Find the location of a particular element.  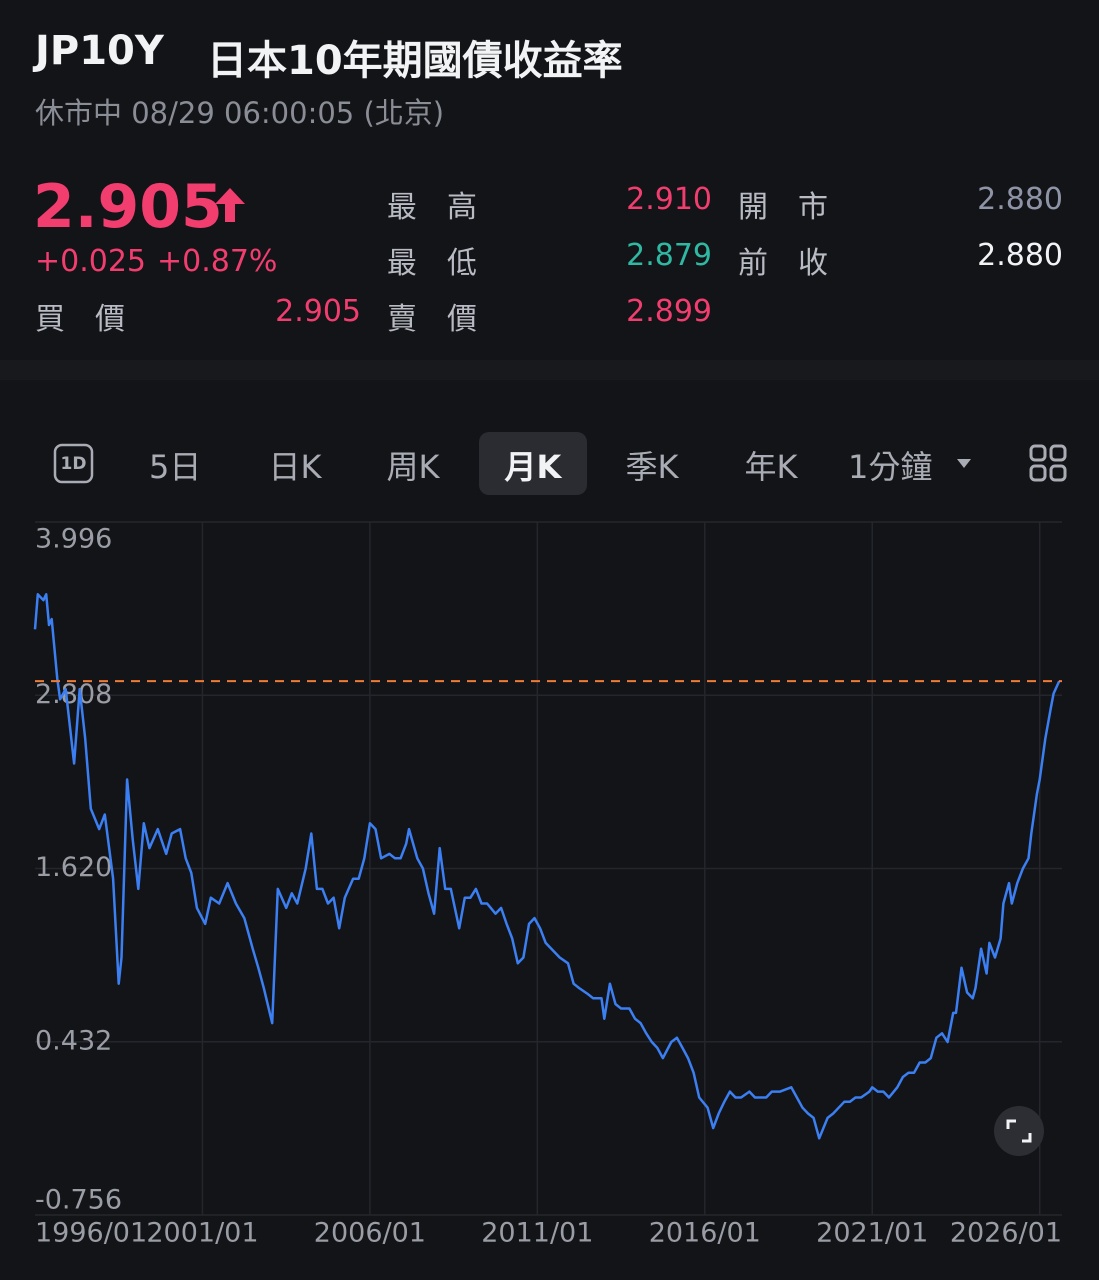

stat-value: 2.899 is located at coordinates (669, 311).